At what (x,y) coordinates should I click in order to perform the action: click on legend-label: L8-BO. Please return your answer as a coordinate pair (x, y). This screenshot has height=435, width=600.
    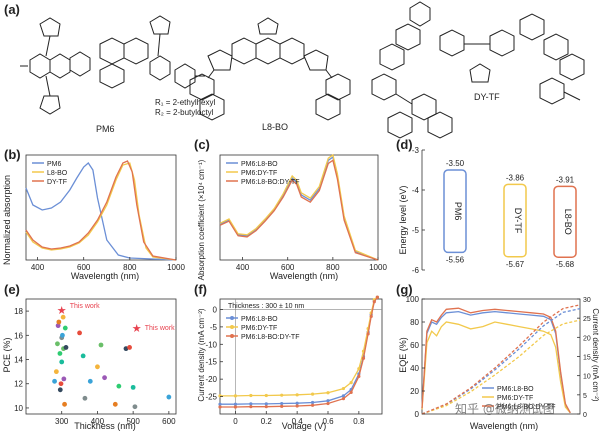
    Looking at the image, I should click on (57, 173).